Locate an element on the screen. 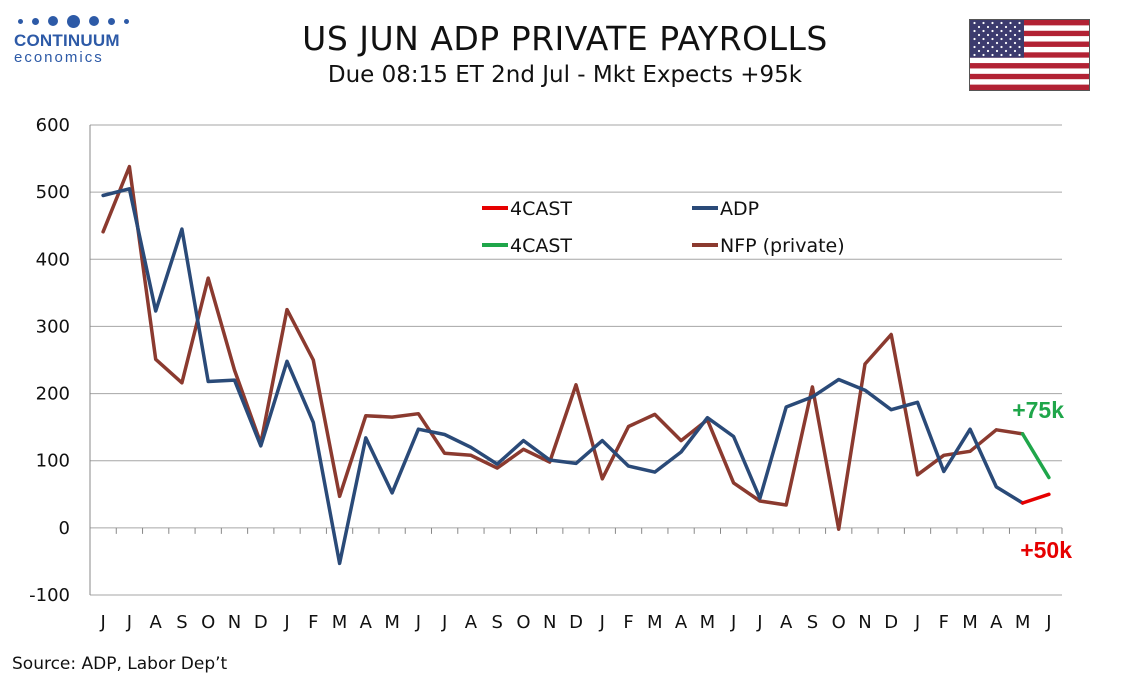 The image size is (1134, 680). logo-sub: economics is located at coordinates (59, 57).